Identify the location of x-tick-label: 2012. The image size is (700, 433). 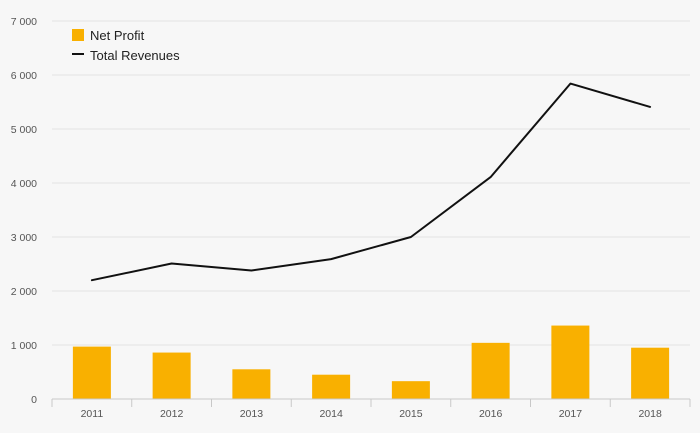
(172, 414).